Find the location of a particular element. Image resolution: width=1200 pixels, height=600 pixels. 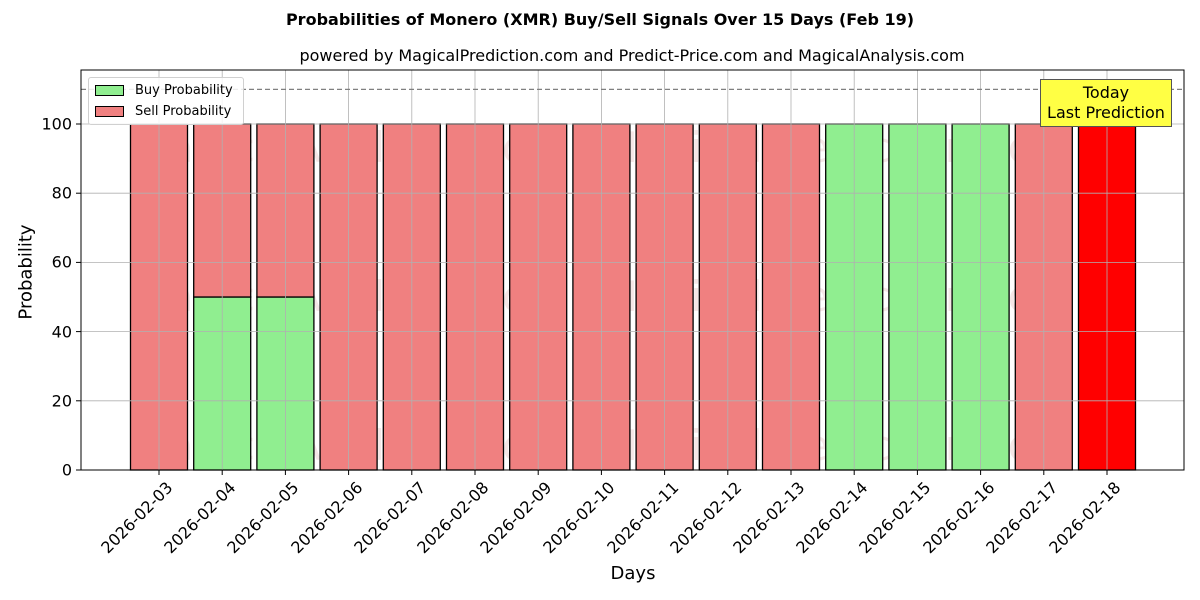

today-annotation: Today Last Prediction is located at coordinates (1106, 103).